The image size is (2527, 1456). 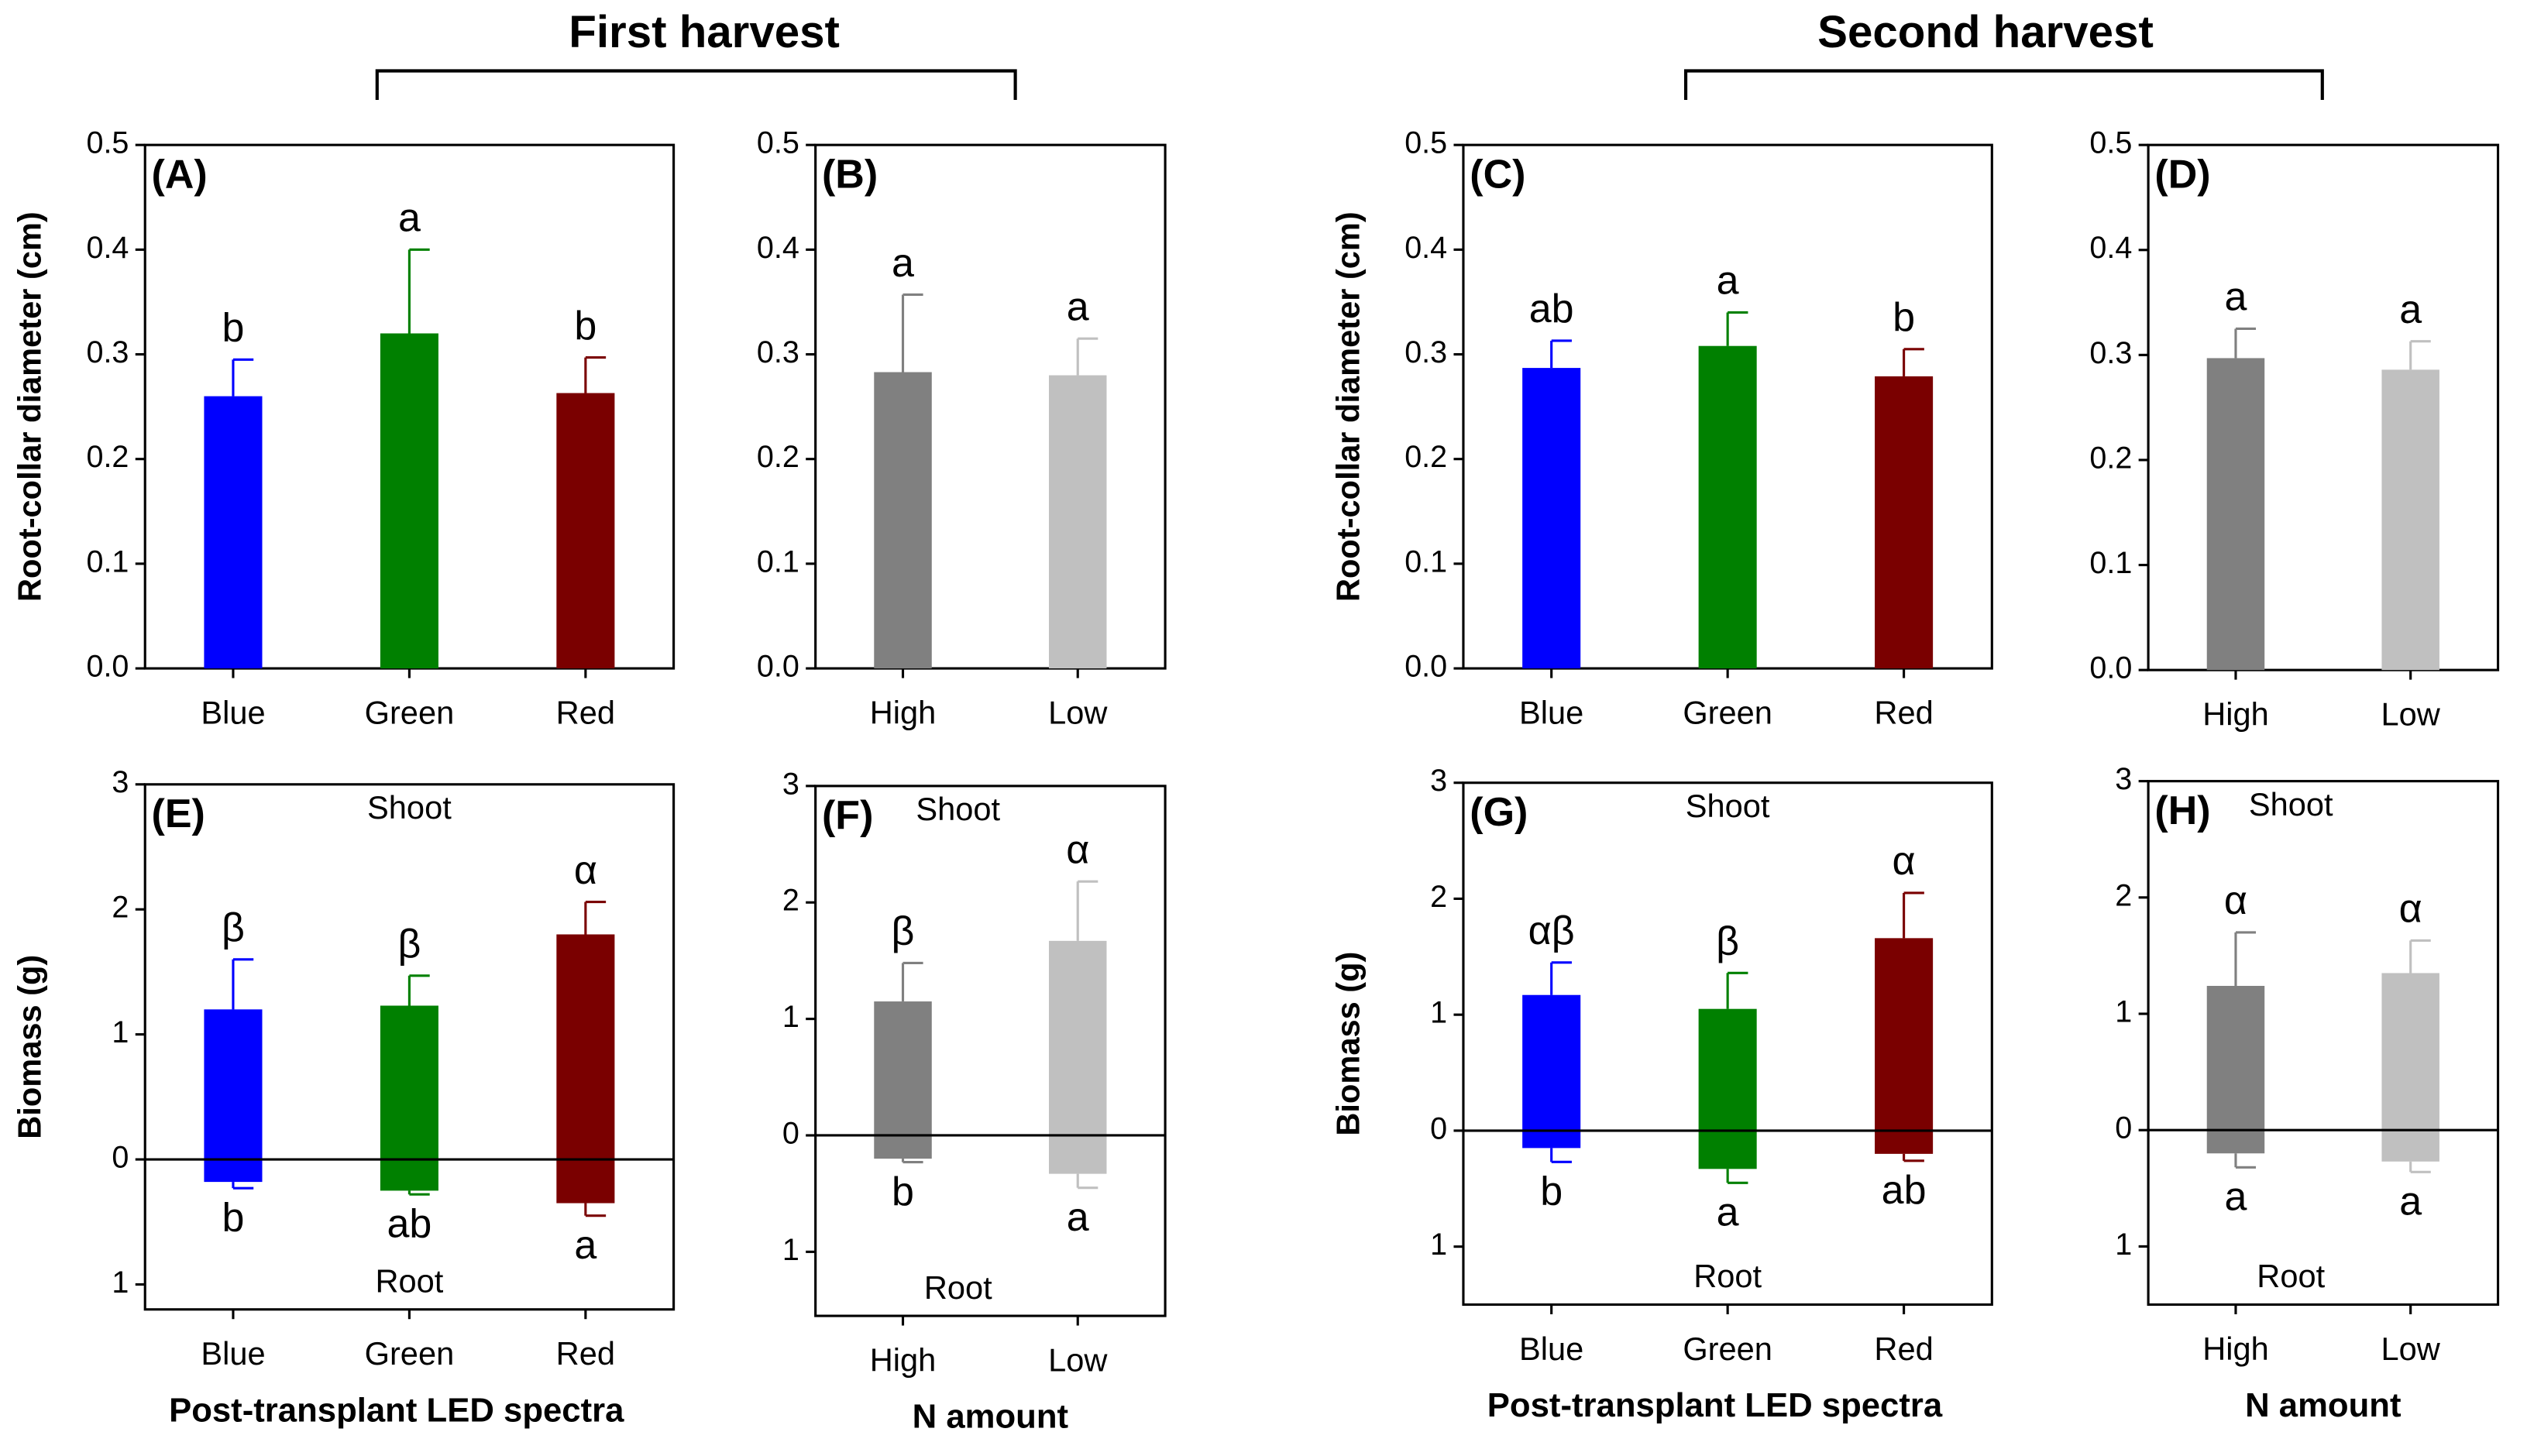 I want to click on significance-letter: ab, so click(x=409, y=1224).